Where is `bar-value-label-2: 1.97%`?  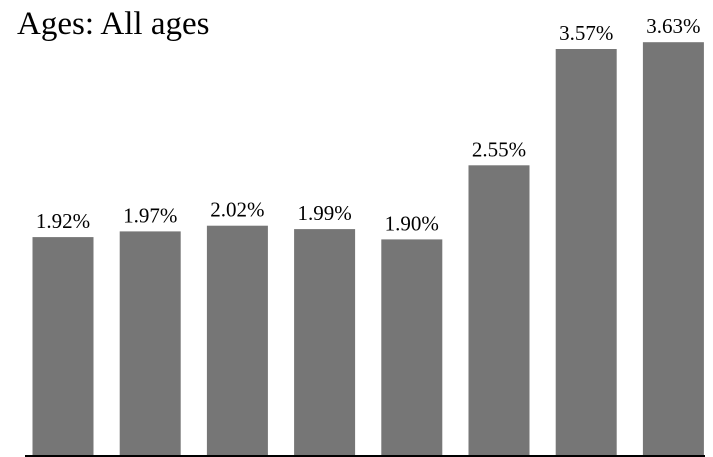
bar-value-label-2: 1.97% is located at coordinates (150, 215).